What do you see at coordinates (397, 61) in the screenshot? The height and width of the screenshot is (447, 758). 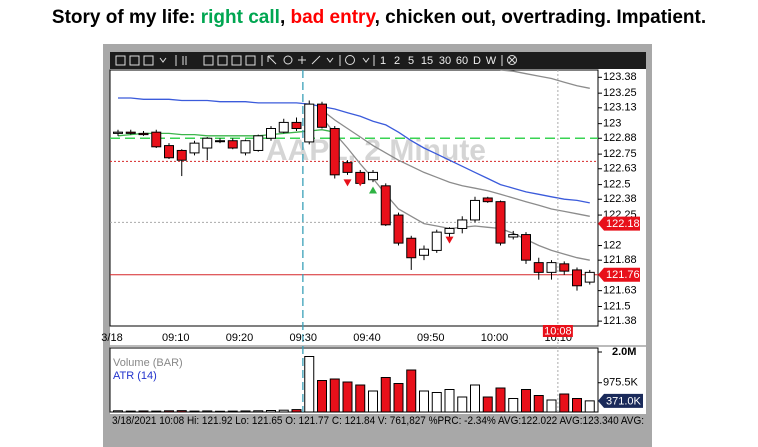 I see `timeframe-button: 2` at bounding box center [397, 61].